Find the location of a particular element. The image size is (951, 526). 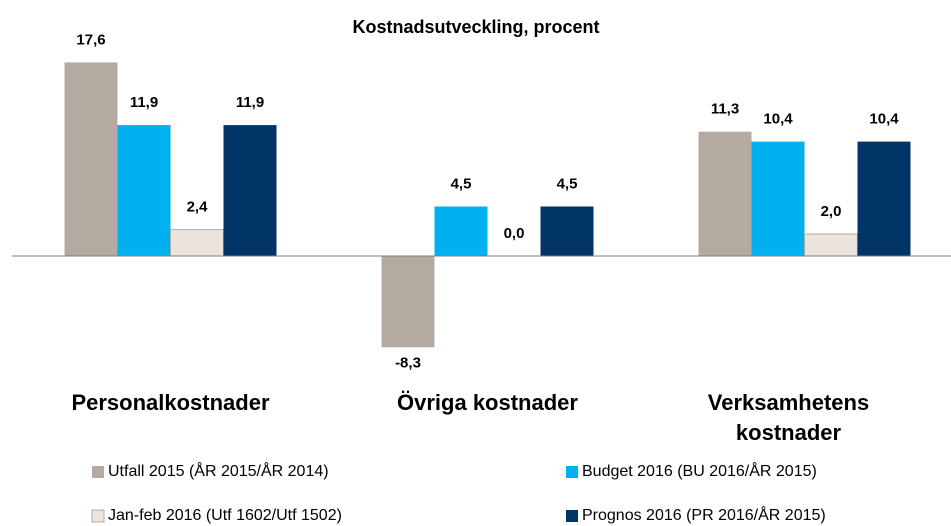

data-label: 2,0 is located at coordinates (831, 211).